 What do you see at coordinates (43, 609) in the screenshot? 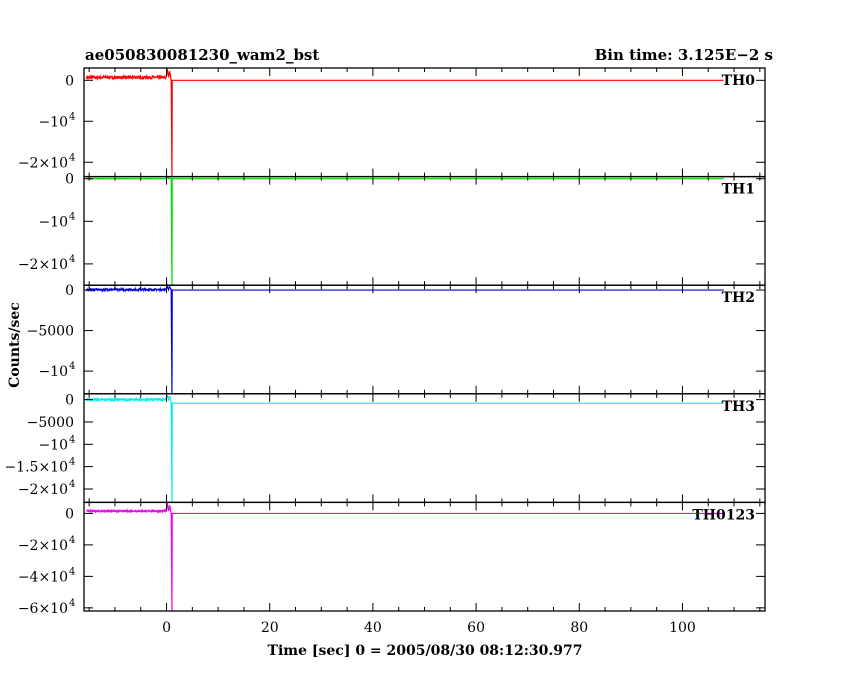
I see `y-tick-label: −6×10` at bounding box center [43, 609].